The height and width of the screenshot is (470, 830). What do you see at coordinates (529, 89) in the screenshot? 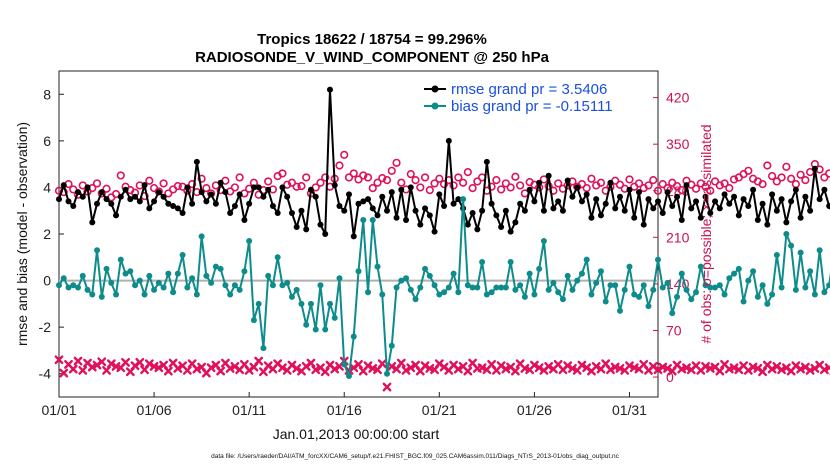
I see `legend-rmse-label: rmse grand pr = 3.5406` at bounding box center [529, 89].